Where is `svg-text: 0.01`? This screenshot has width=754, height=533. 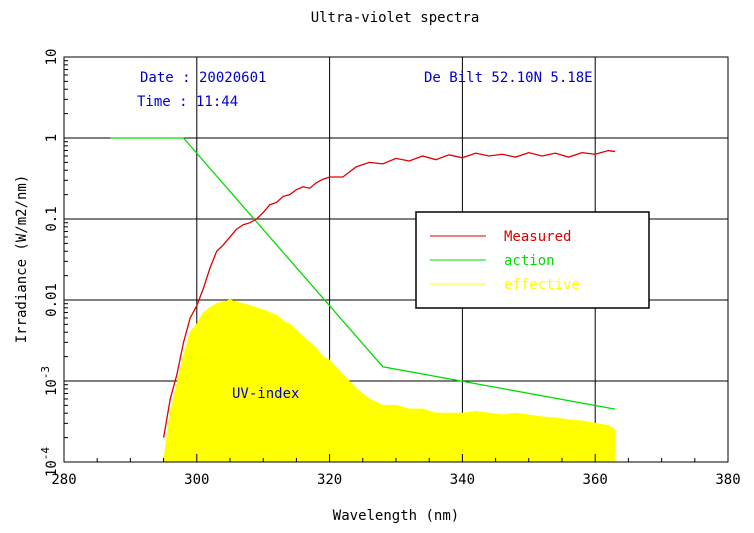 svg-text: 0.01 is located at coordinates (52, 300).